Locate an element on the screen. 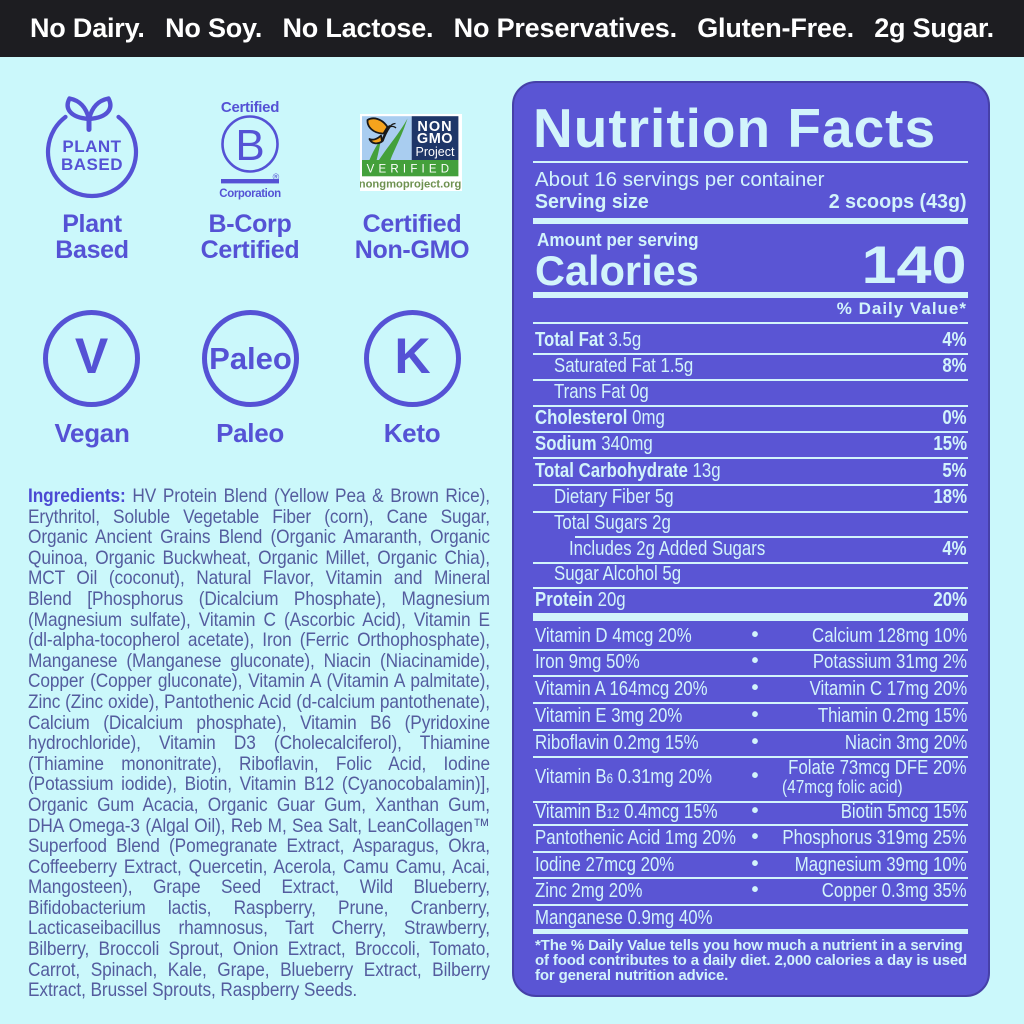 Image resolution: width=1024 pixels, height=1024 pixels. svg-text: nongmoproject.org is located at coordinates (410, 185).